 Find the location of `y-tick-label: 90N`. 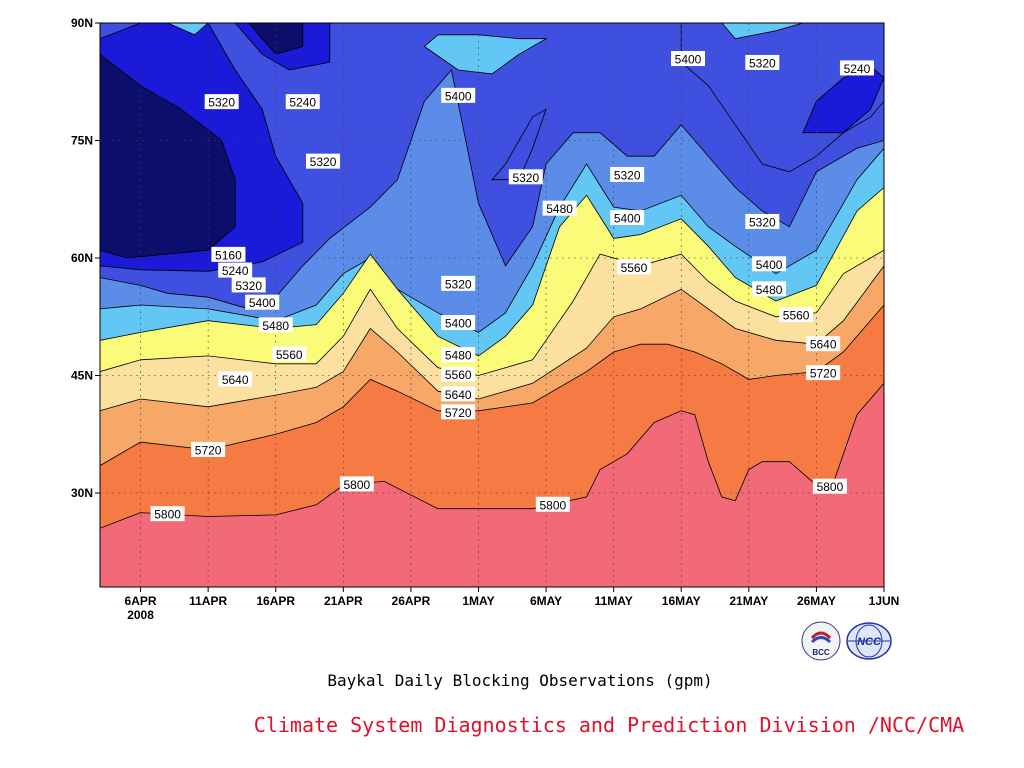

y-tick-label: 90N is located at coordinates (82, 23).